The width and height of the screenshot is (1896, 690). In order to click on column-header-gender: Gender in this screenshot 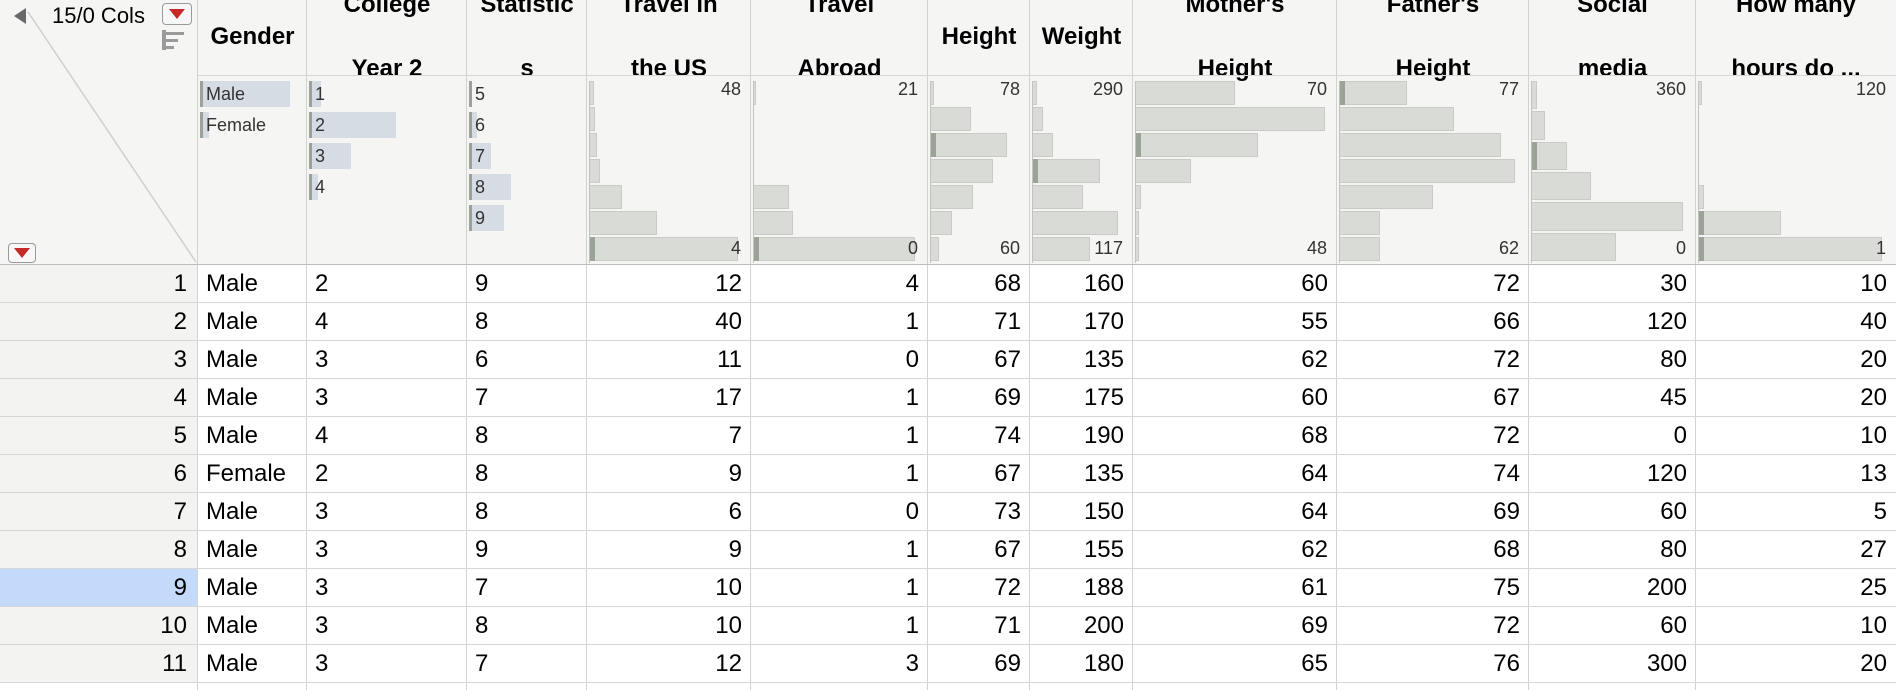, I will do `click(252, 37)`.